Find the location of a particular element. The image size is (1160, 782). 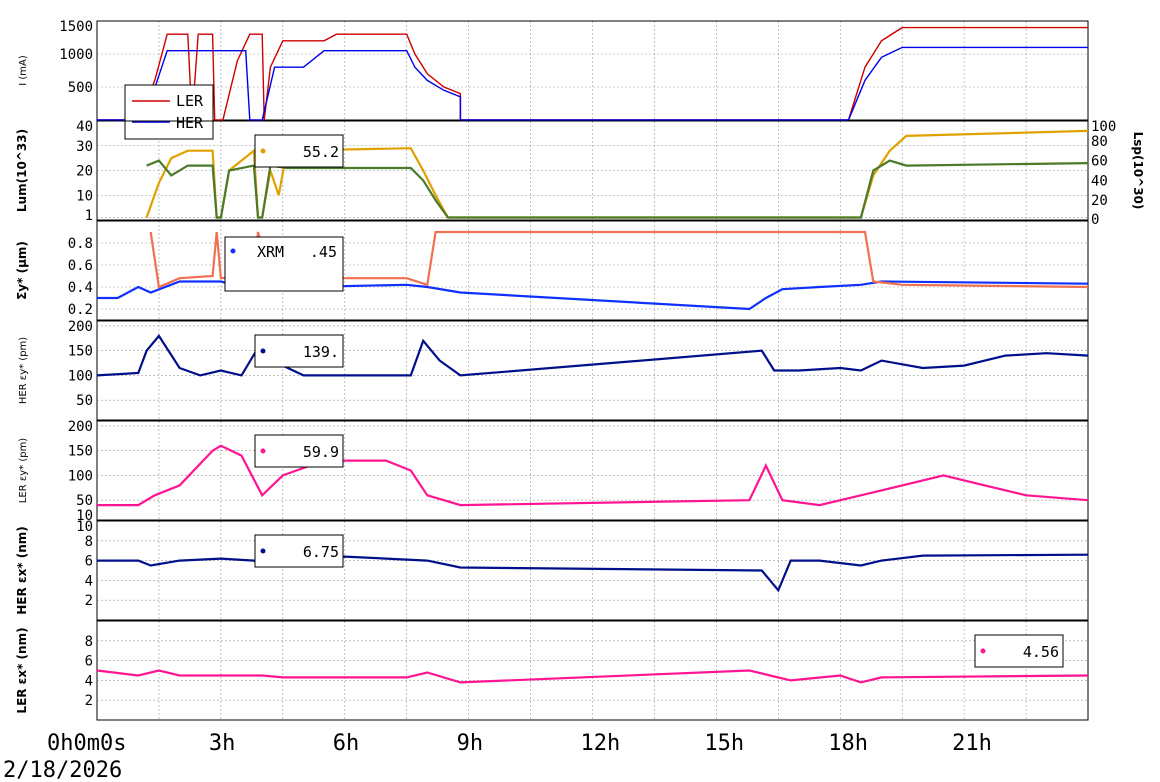

y-right-tick-label: 80 is located at coordinates (1099, 142).